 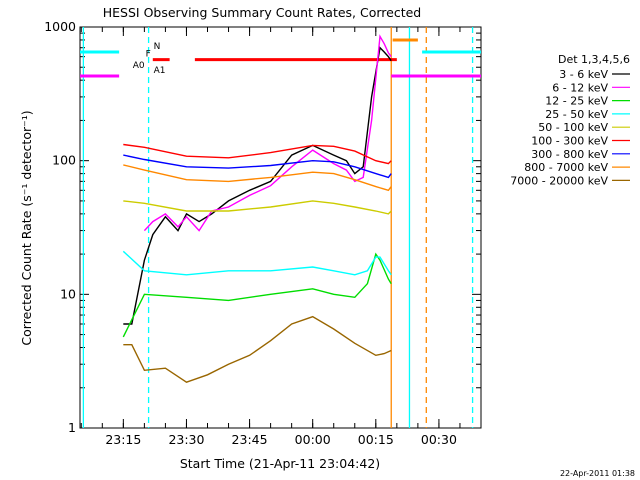 What do you see at coordinates (157, 47) in the screenshot?
I see `marker-label: N` at bounding box center [157, 47].